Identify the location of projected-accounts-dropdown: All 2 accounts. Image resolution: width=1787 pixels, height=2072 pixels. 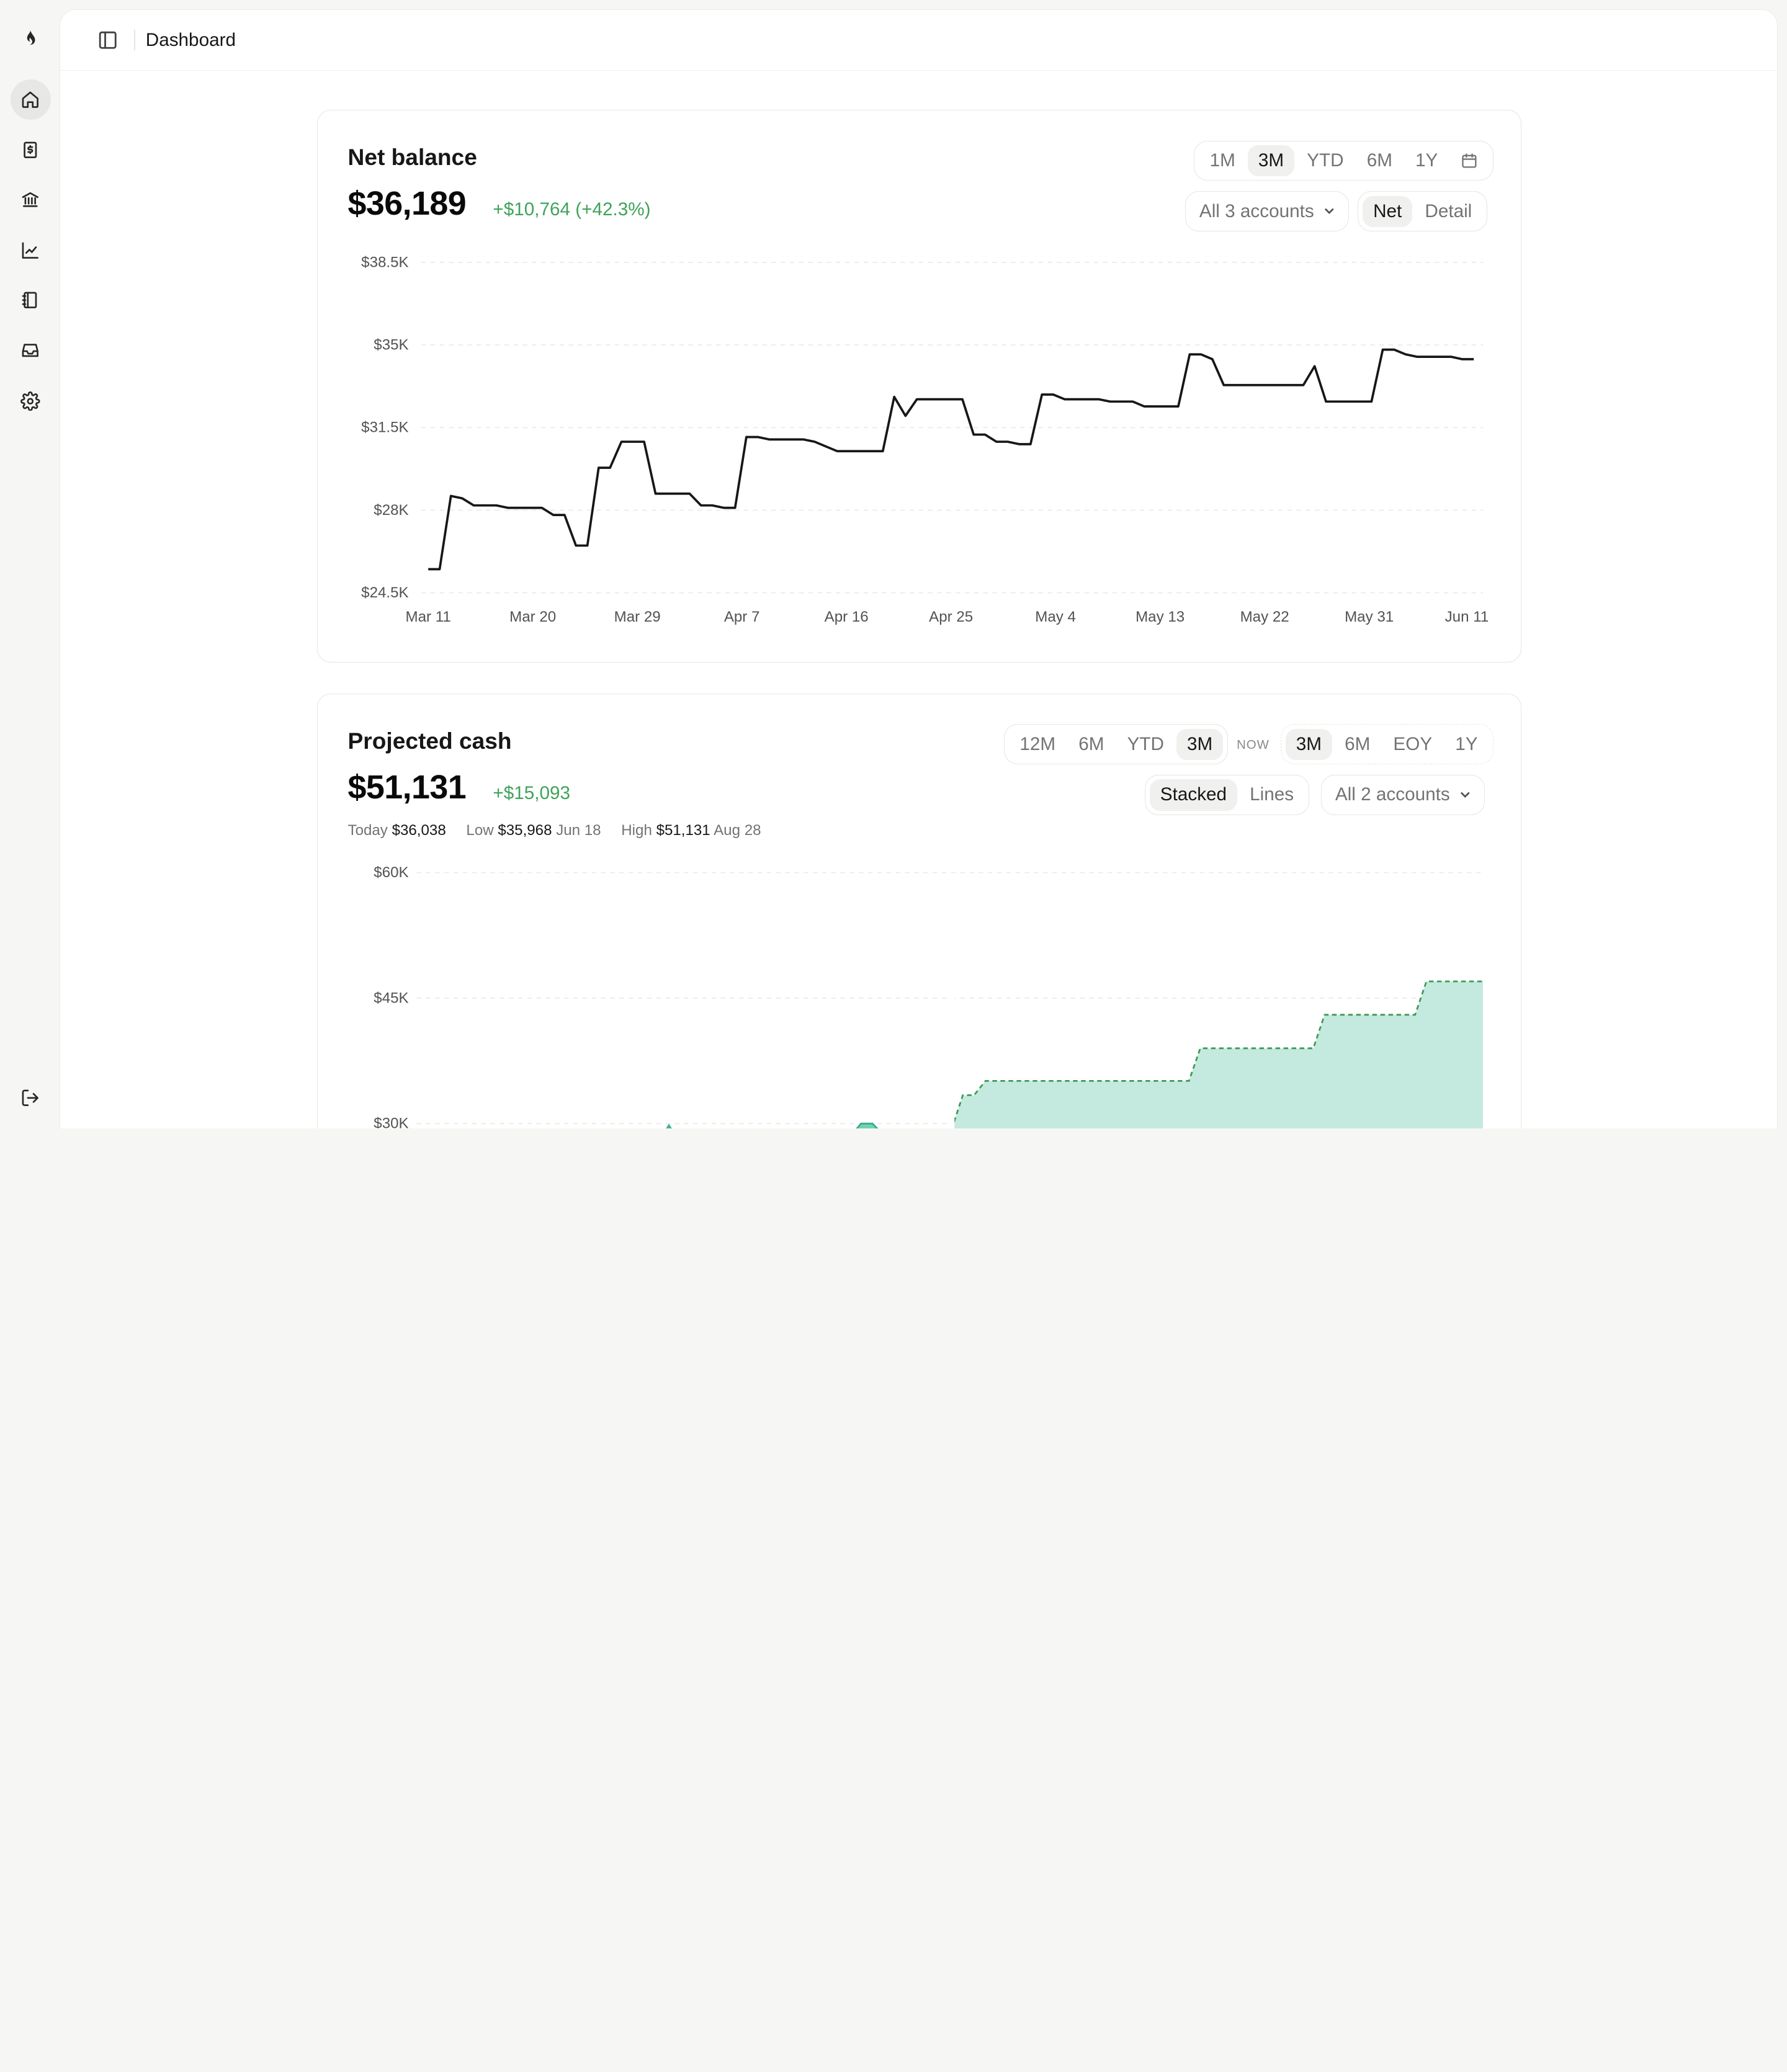
(1402, 795).